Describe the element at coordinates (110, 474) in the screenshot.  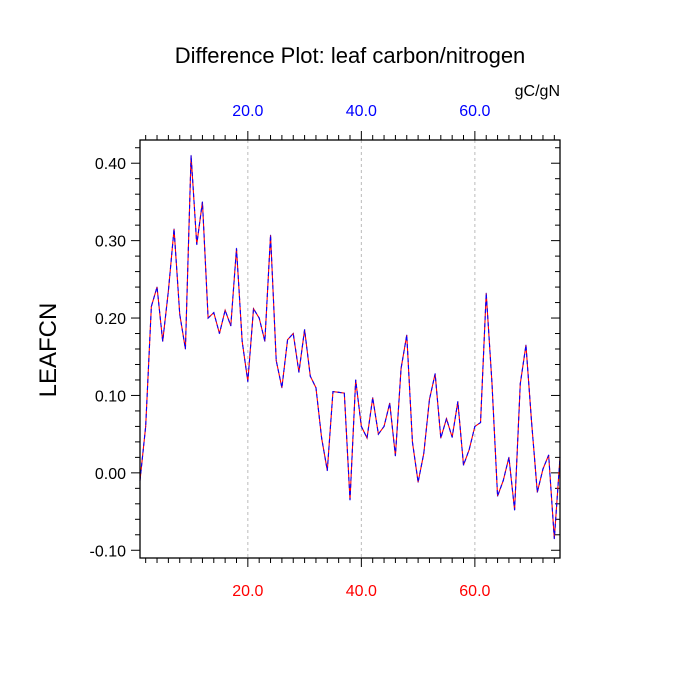
I see `y-tick-label-1: 0.00` at that location.